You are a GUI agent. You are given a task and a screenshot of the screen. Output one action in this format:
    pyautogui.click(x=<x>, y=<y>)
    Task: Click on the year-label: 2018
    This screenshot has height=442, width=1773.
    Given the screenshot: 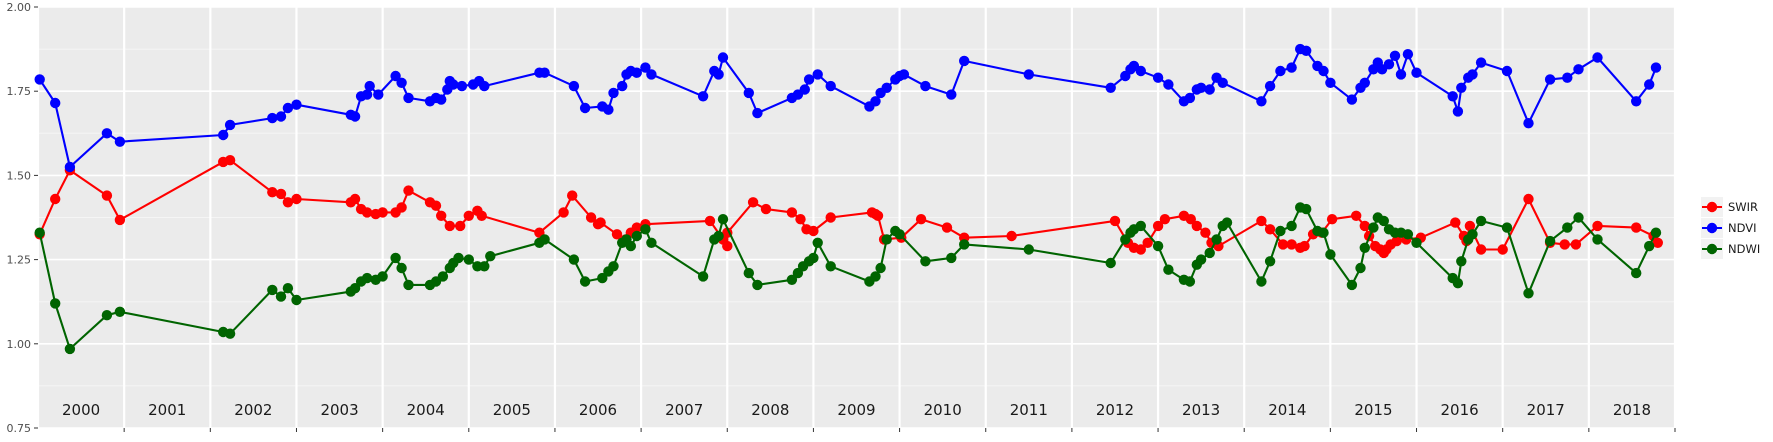 What is the action you would take?
    pyautogui.click(x=1632, y=410)
    